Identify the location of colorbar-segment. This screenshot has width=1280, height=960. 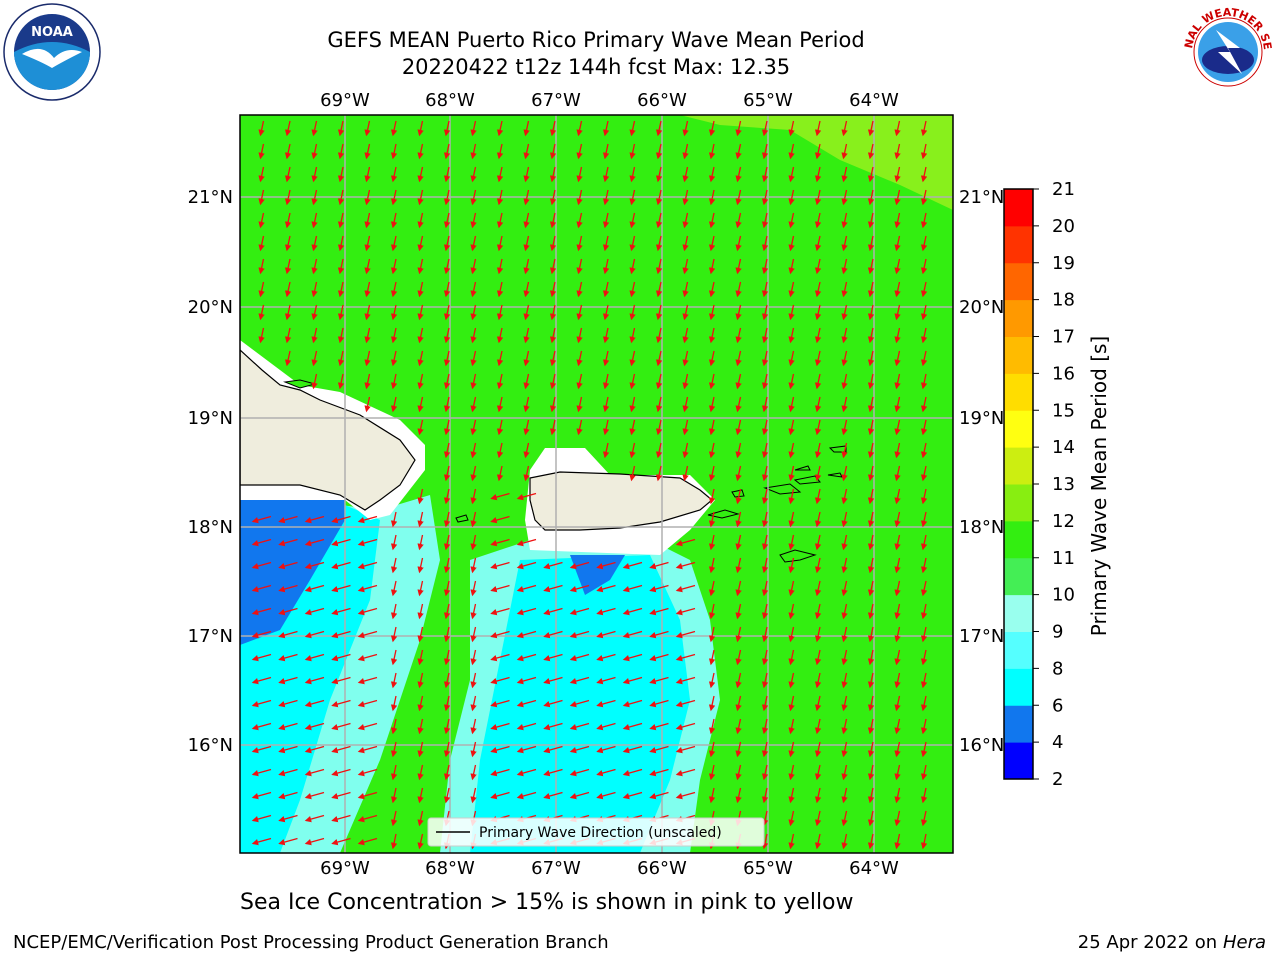
(1018, 761).